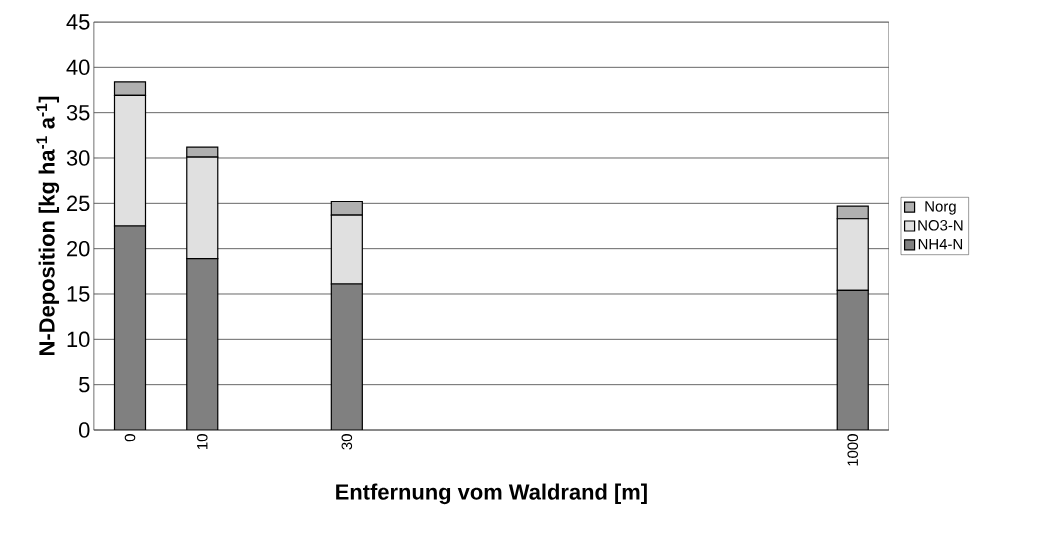  What do you see at coordinates (853, 450) in the screenshot?
I see `x-tick-label: 1000` at bounding box center [853, 450].